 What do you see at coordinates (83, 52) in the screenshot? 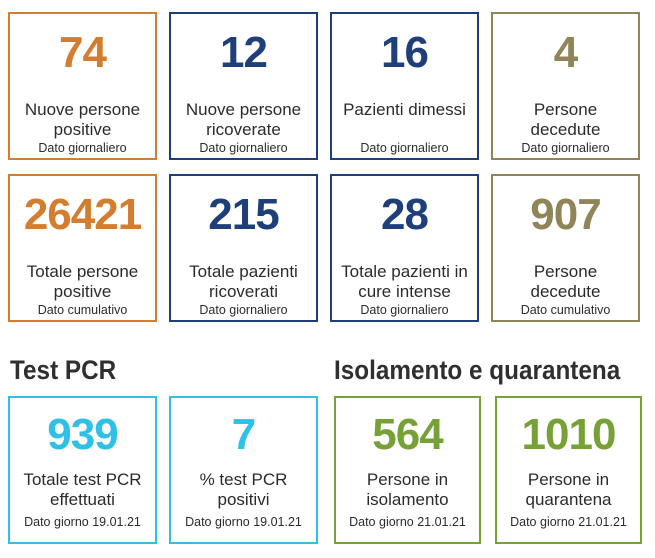
I see `stat-value: 74` at bounding box center [83, 52].